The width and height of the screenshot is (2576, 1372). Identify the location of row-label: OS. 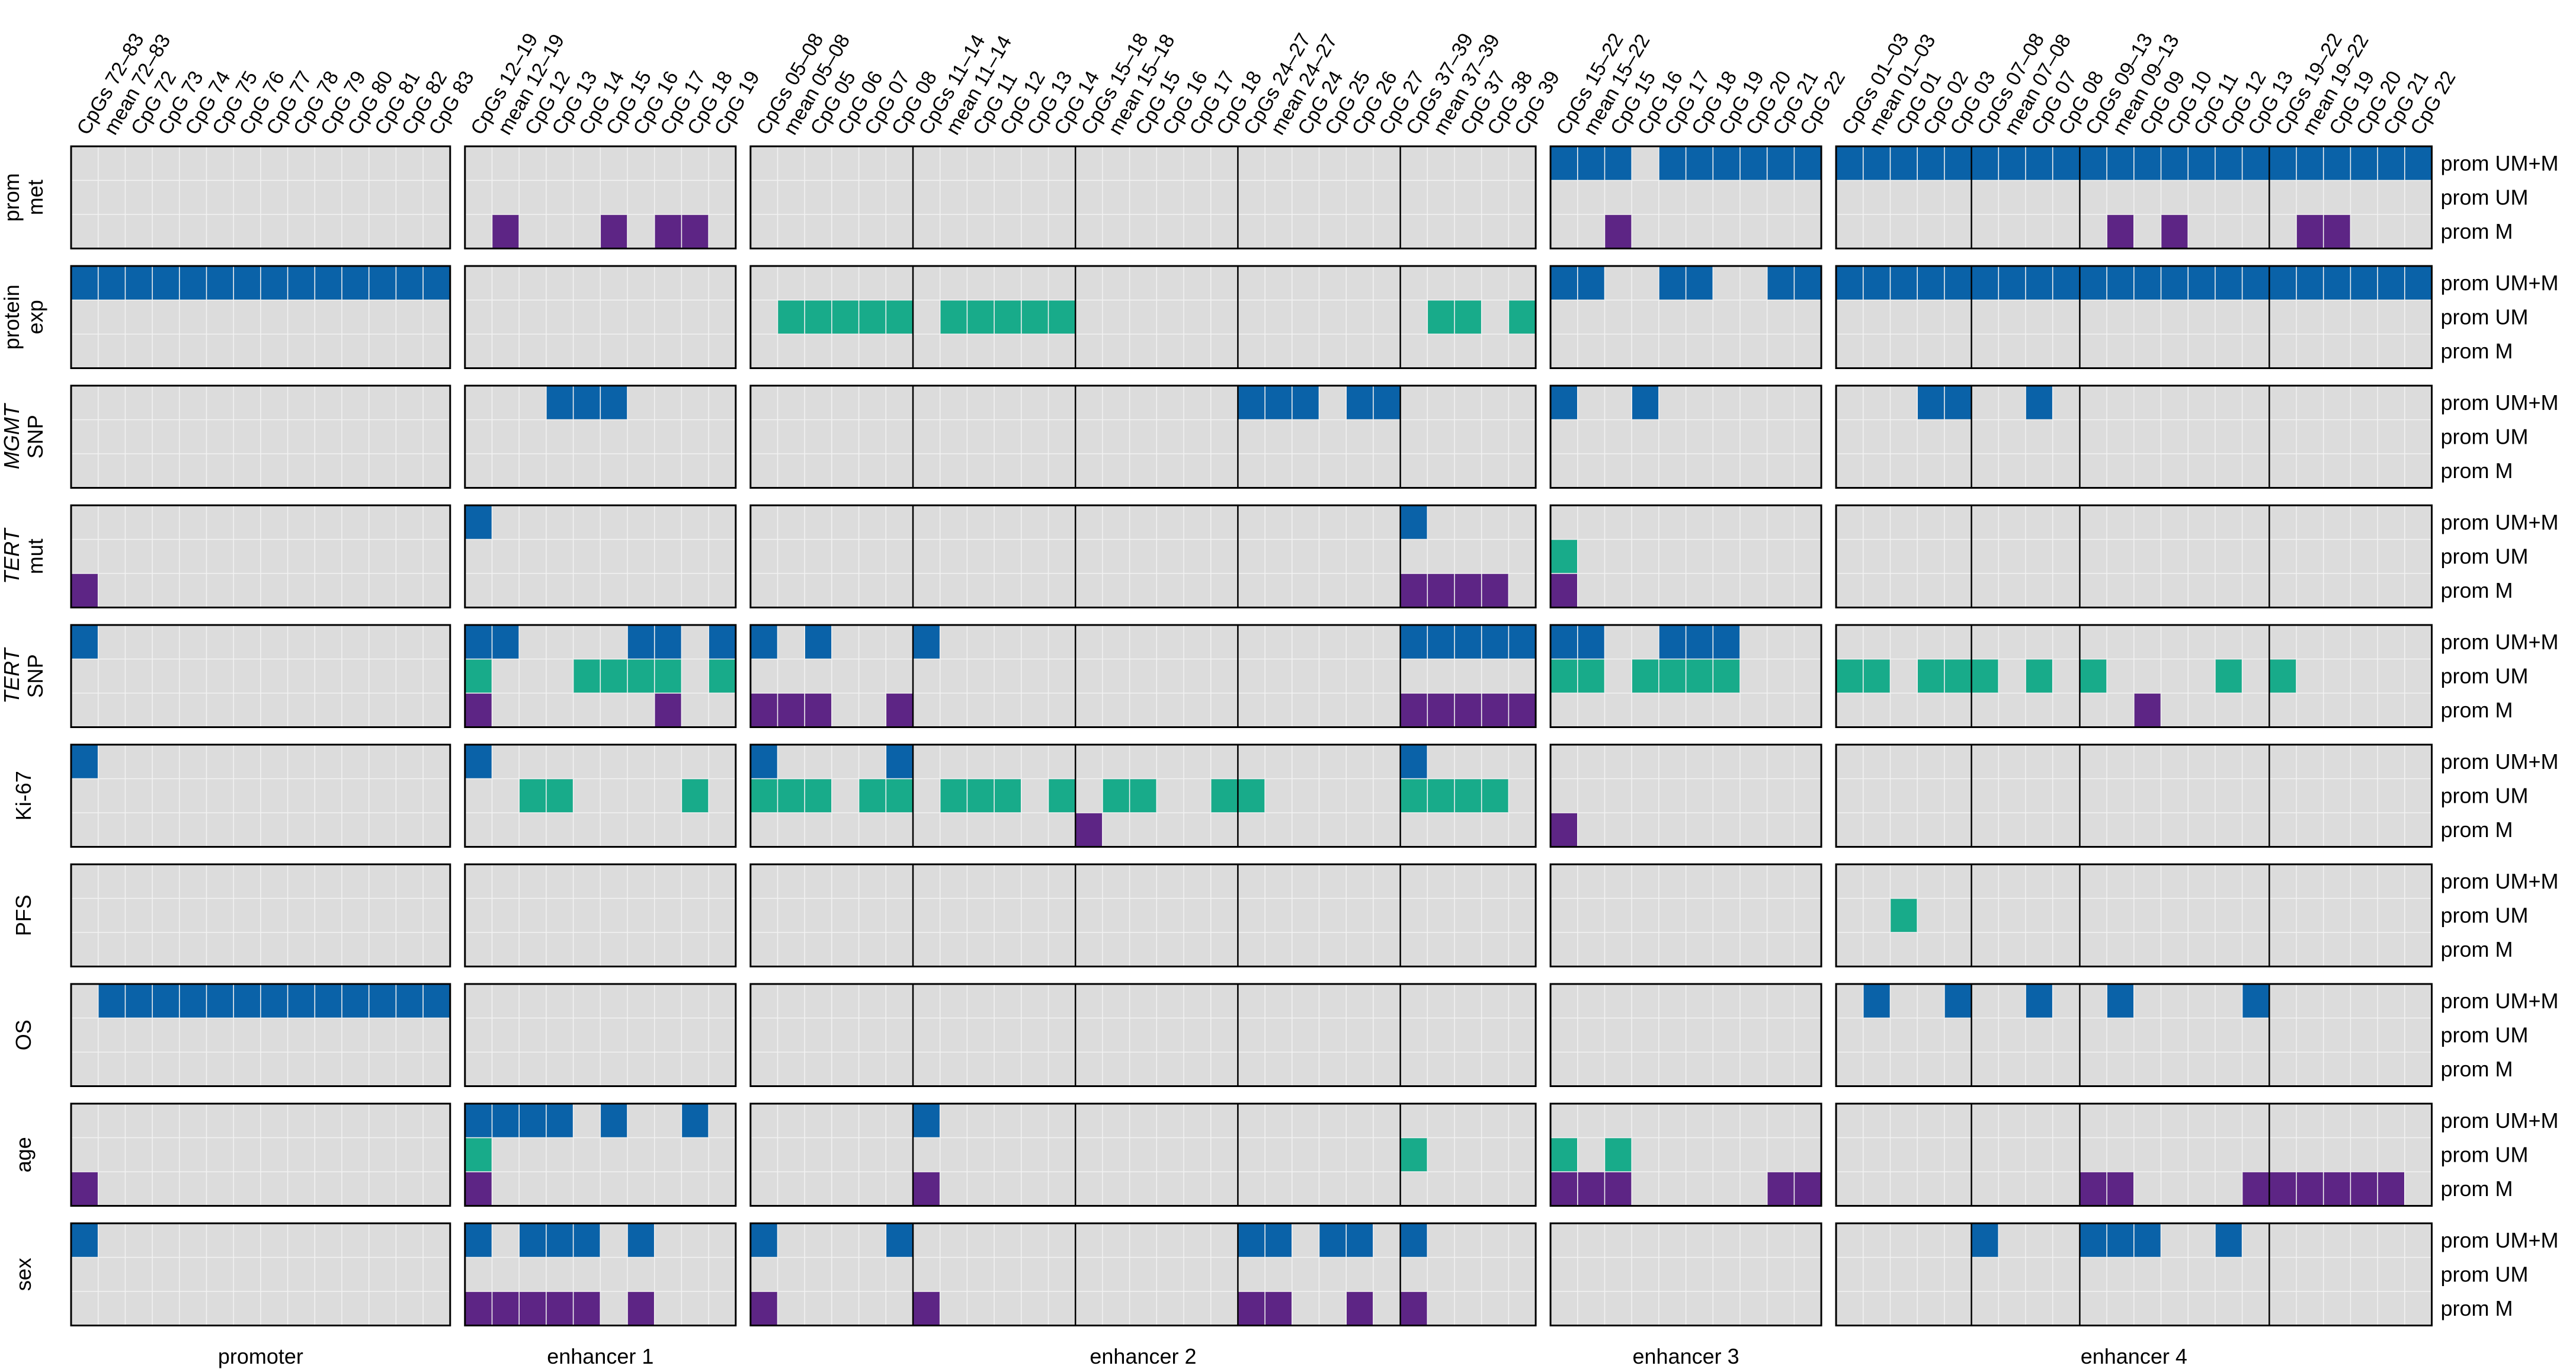
(23, 1035).